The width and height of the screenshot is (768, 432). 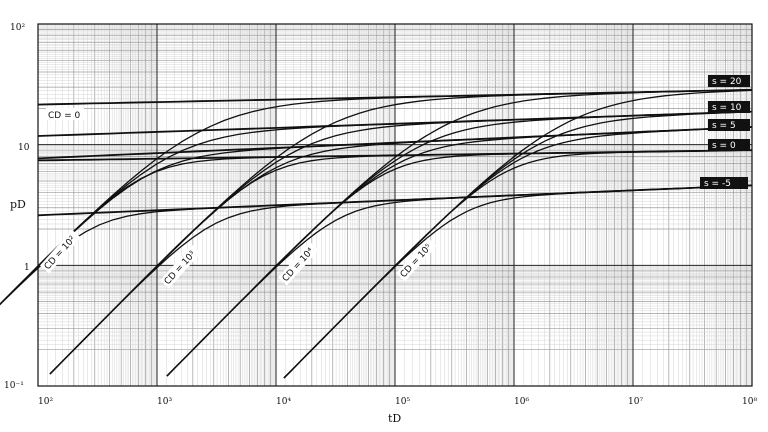 What do you see at coordinates (27, 268) in the screenshot?
I see `y-tick-label-1: 1` at bounding box center [27, 268].